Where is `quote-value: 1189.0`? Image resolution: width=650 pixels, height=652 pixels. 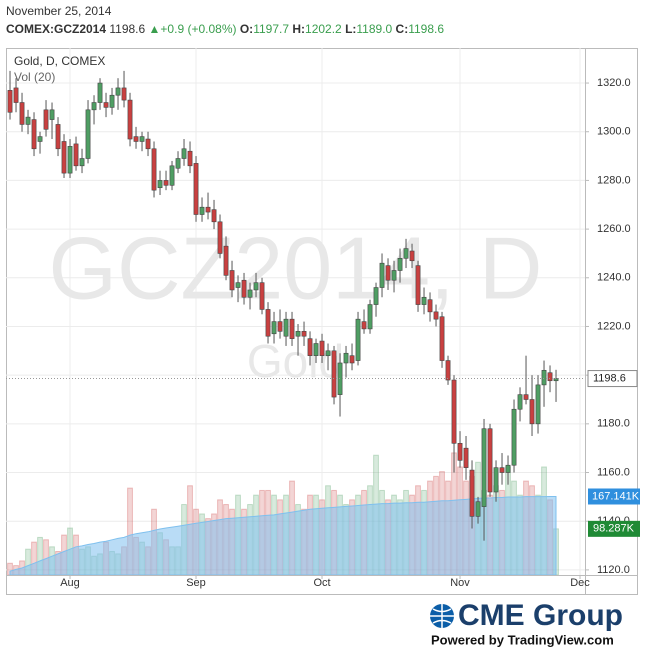
quote-value: 1189.0 is located at coordinates (374, 29).